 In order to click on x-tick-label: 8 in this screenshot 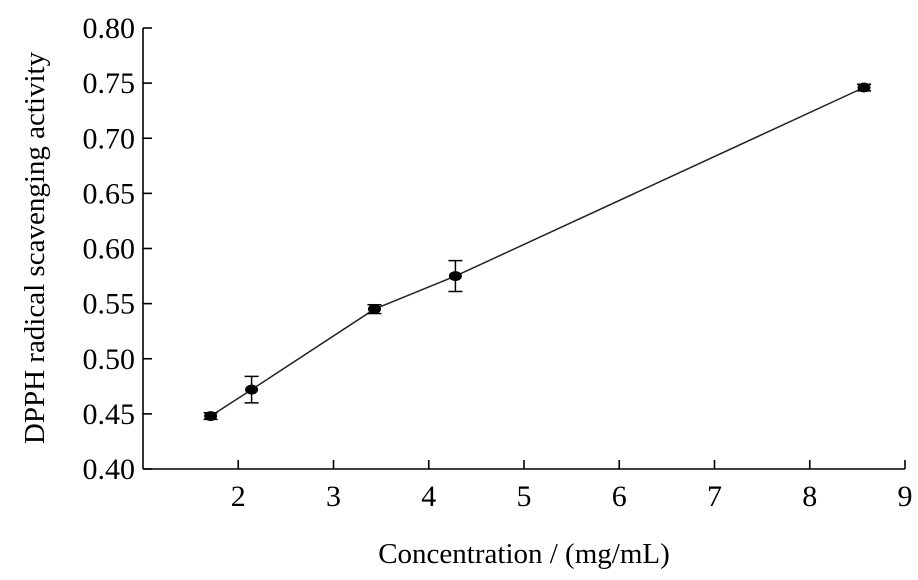, I will do `click(809, 496)`.